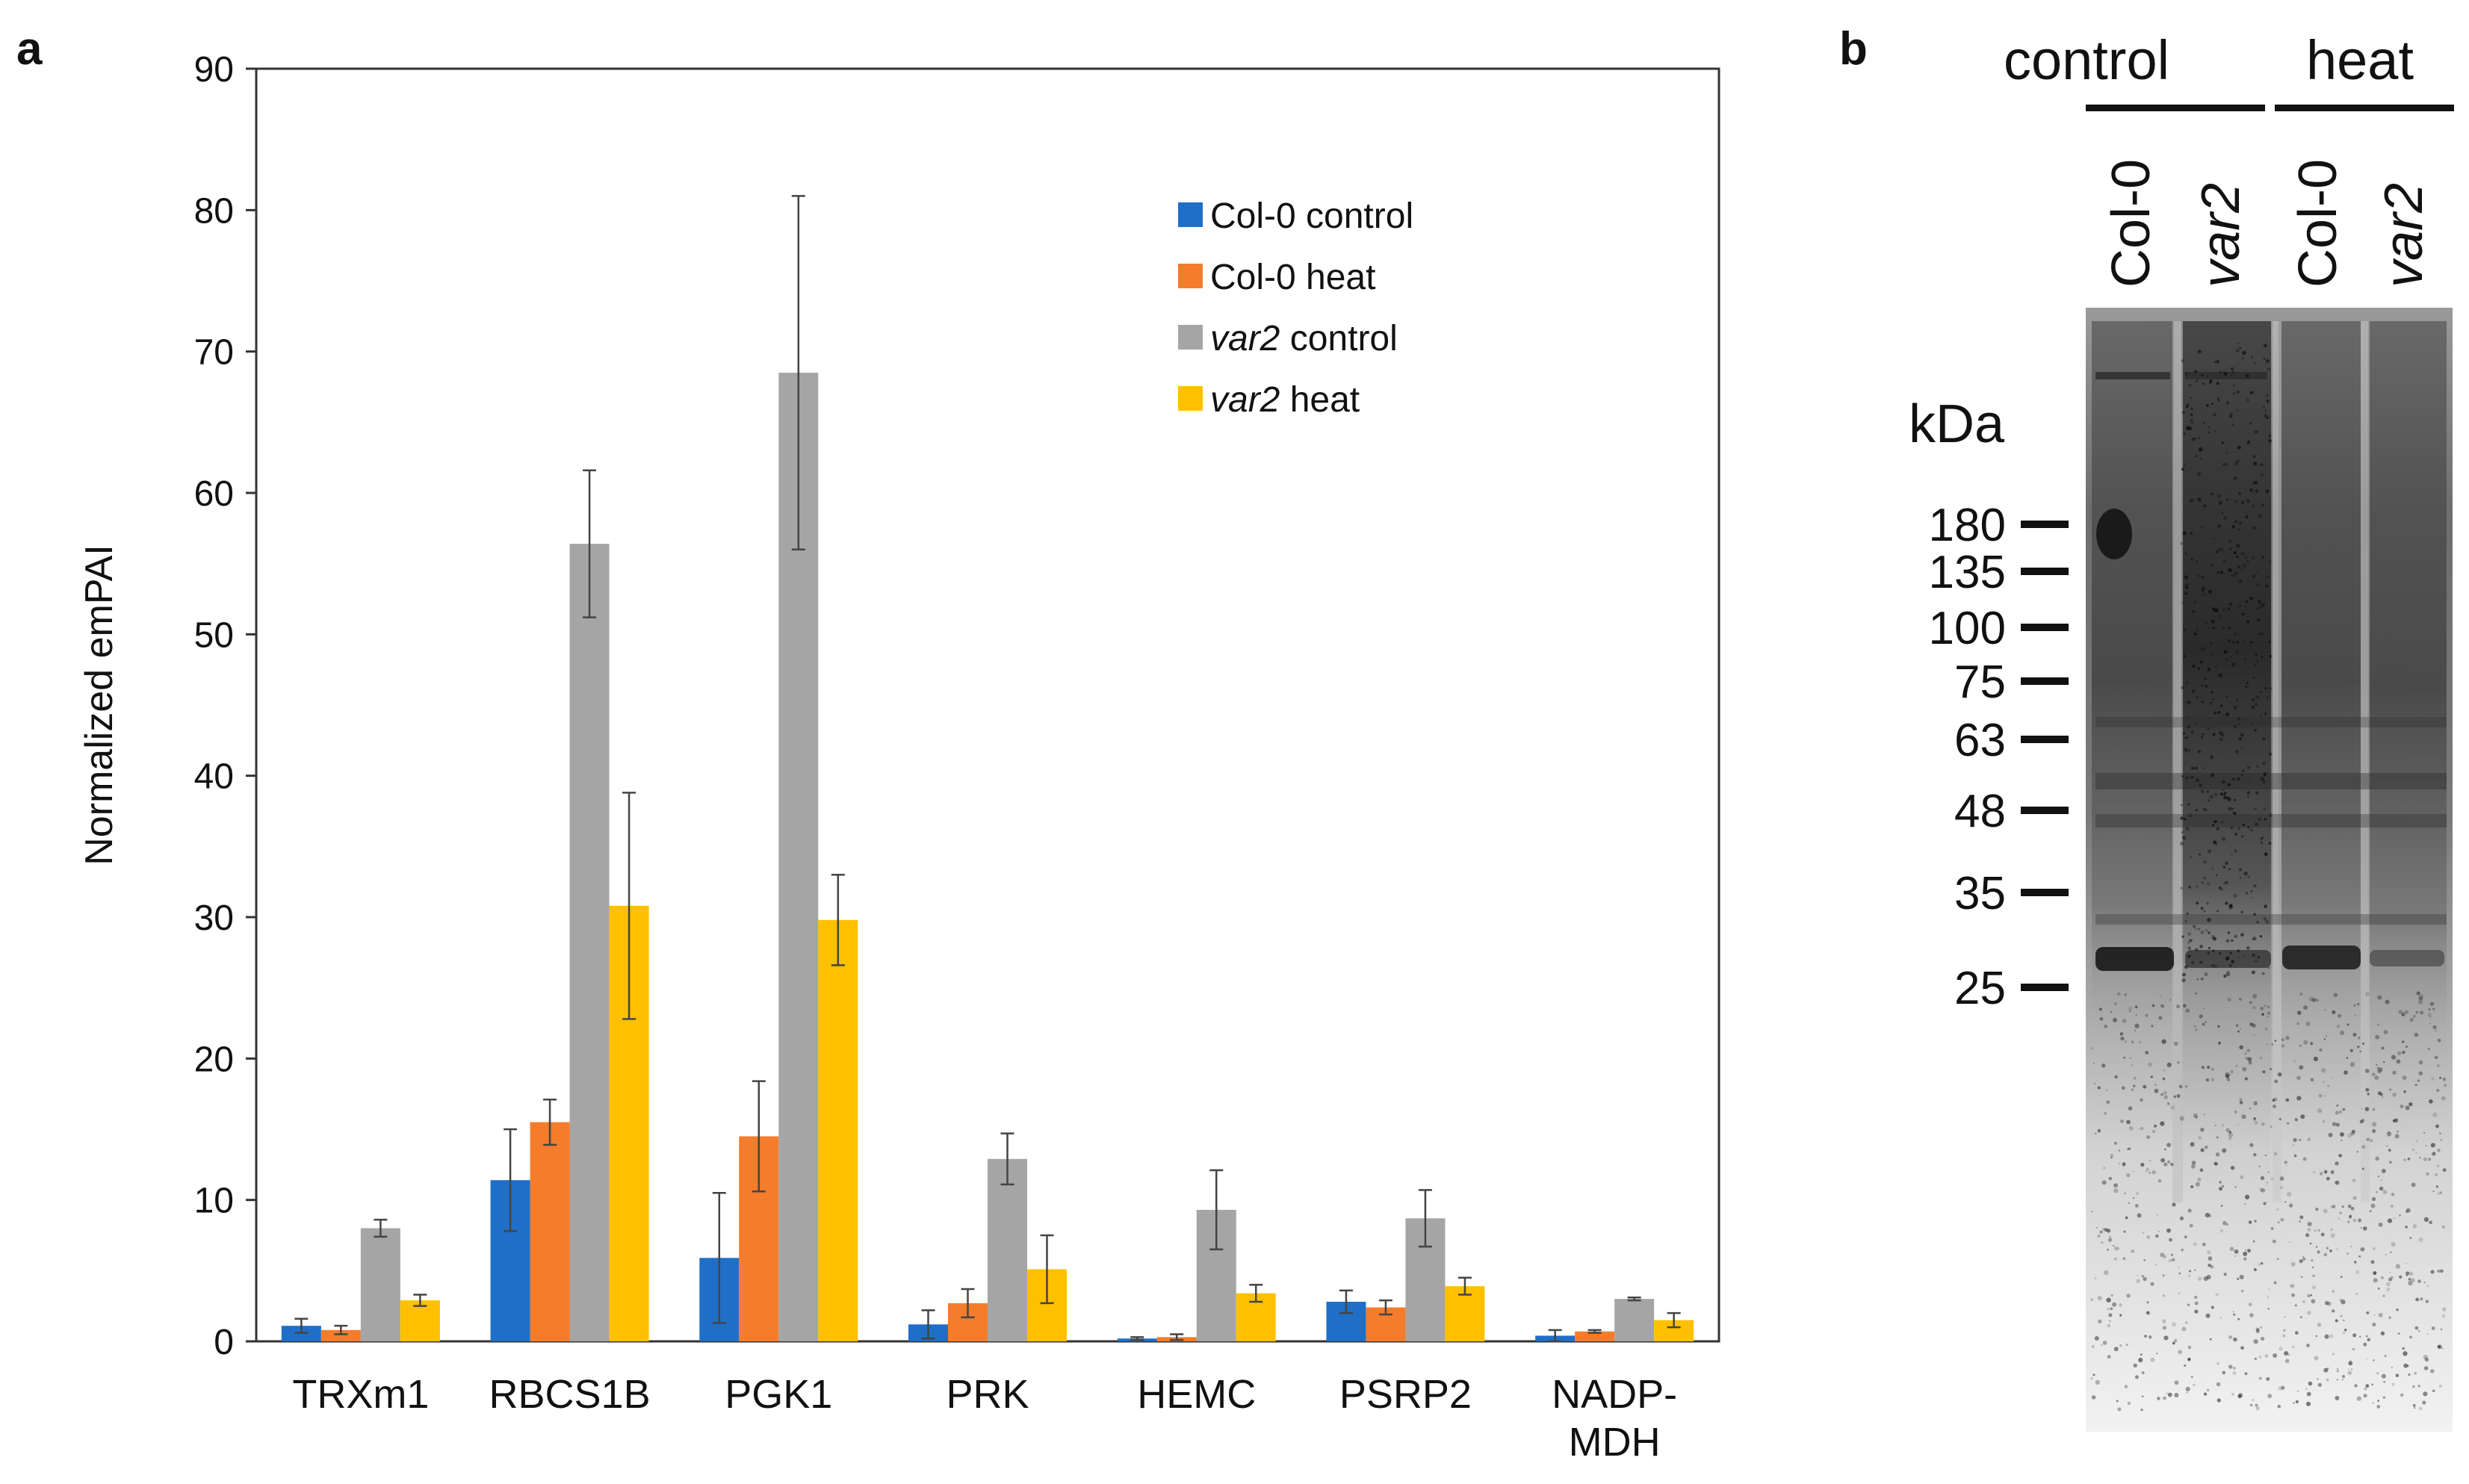  I want to click on legend-label: var2 control, so click(1304, 339).